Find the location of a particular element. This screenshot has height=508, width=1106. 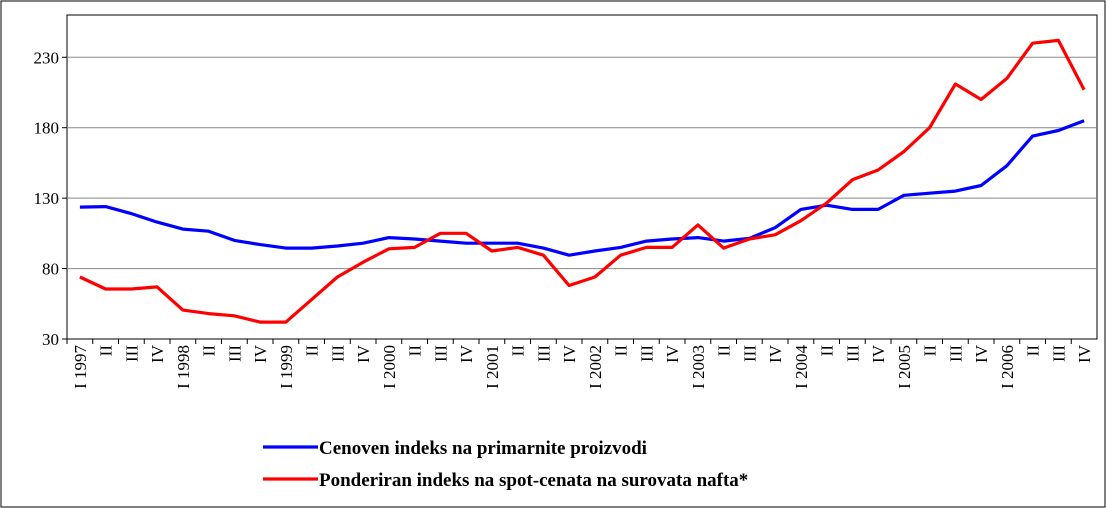

x-tick-label: I 2004 is located at coordinates (801, 367).